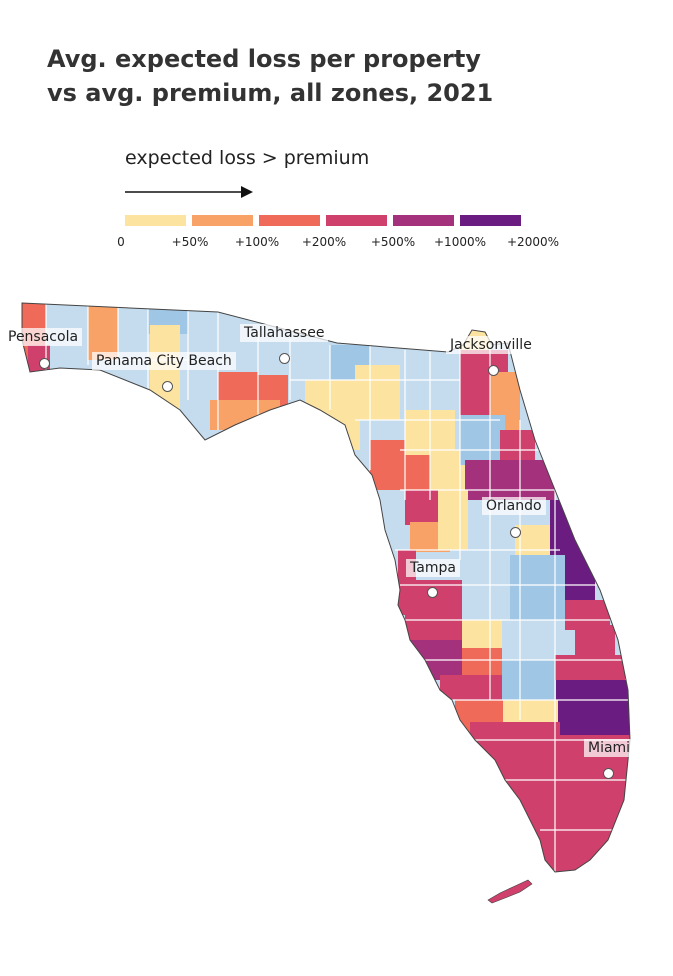  I want to click on city-label-tampa: Tampa, so click(433, 568).